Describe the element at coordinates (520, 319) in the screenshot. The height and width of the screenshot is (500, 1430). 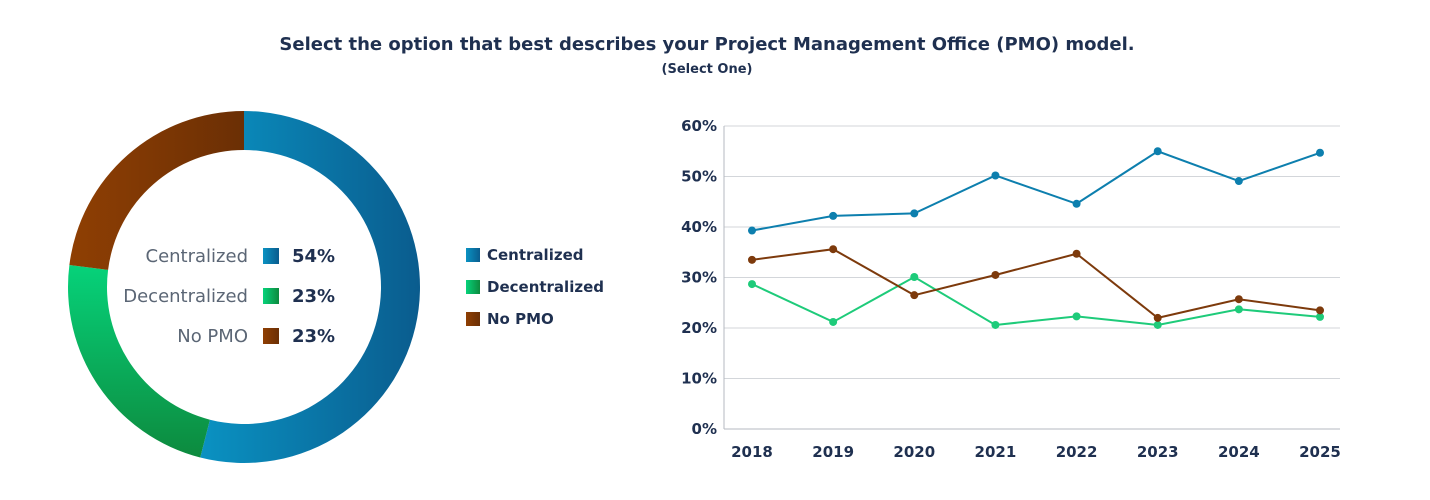
I see `legend-label: No PMO` at that location.